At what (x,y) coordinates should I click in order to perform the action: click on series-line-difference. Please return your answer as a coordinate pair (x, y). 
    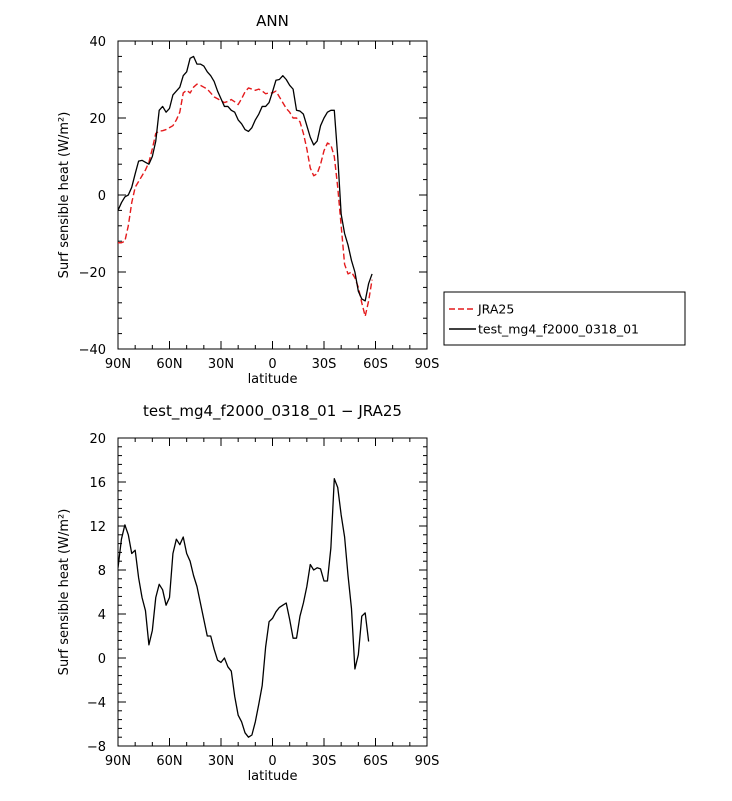
    Looking at the image, I should click on (244, 608).